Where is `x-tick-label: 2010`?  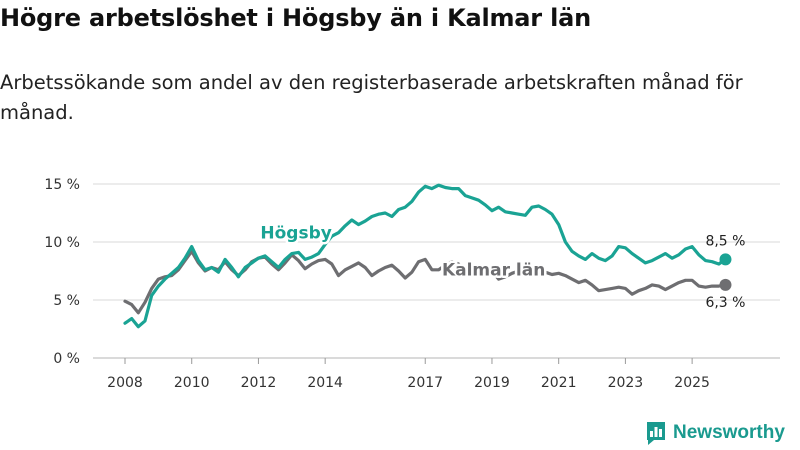 x-tick-label: 2010 is located at coordinates (192, 383).